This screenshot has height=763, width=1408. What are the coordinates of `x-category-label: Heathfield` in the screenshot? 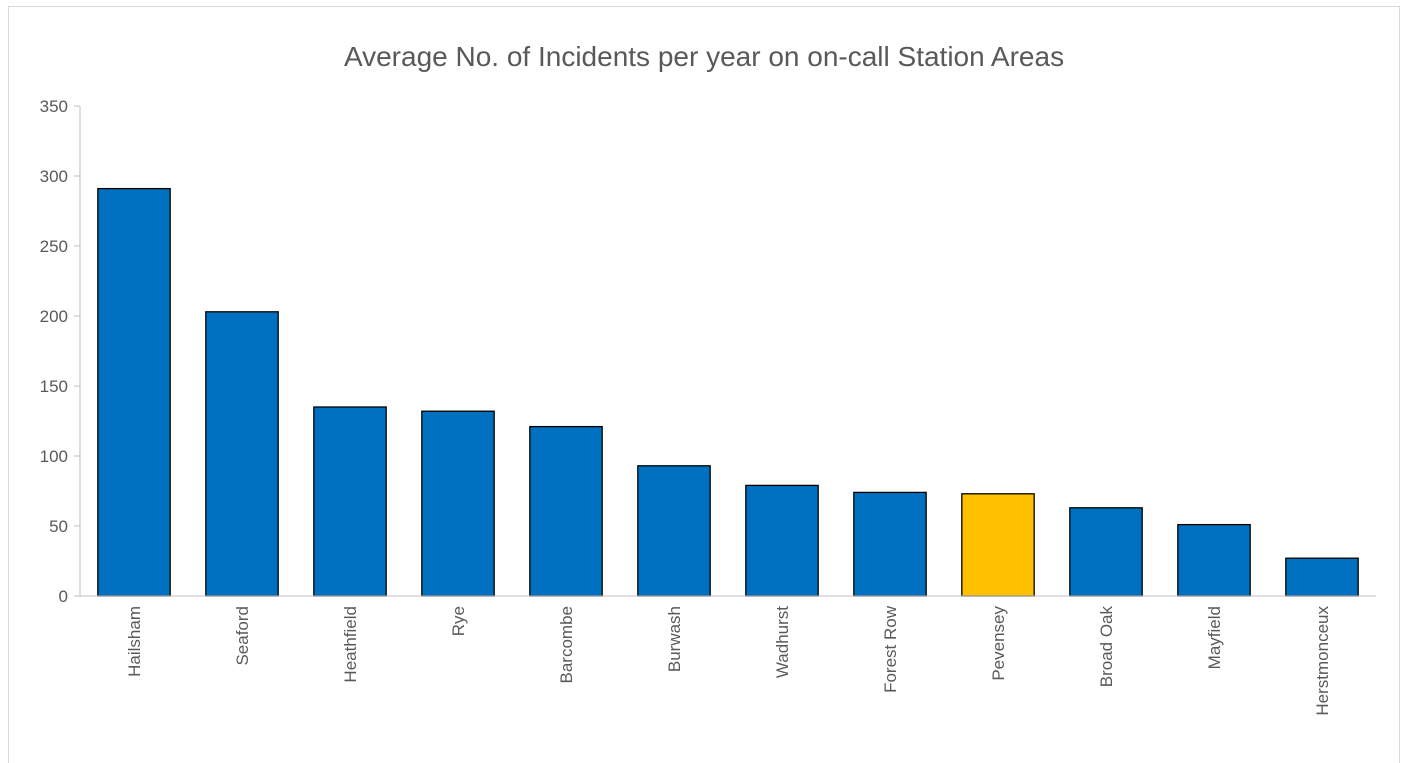 It's located at (350, 644).